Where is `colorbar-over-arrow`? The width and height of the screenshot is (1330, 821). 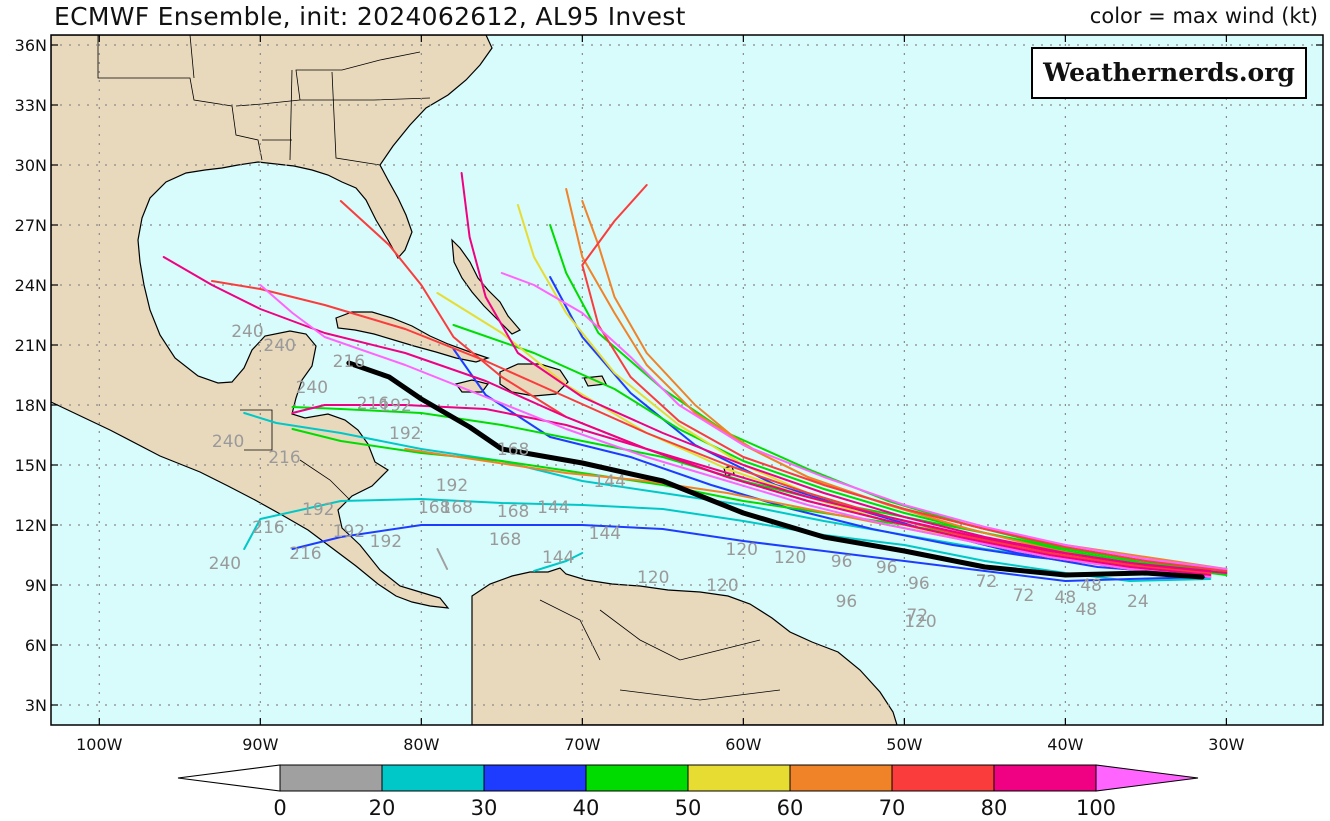 colorbar-over-arrow is located at coordinates (1147, 778).